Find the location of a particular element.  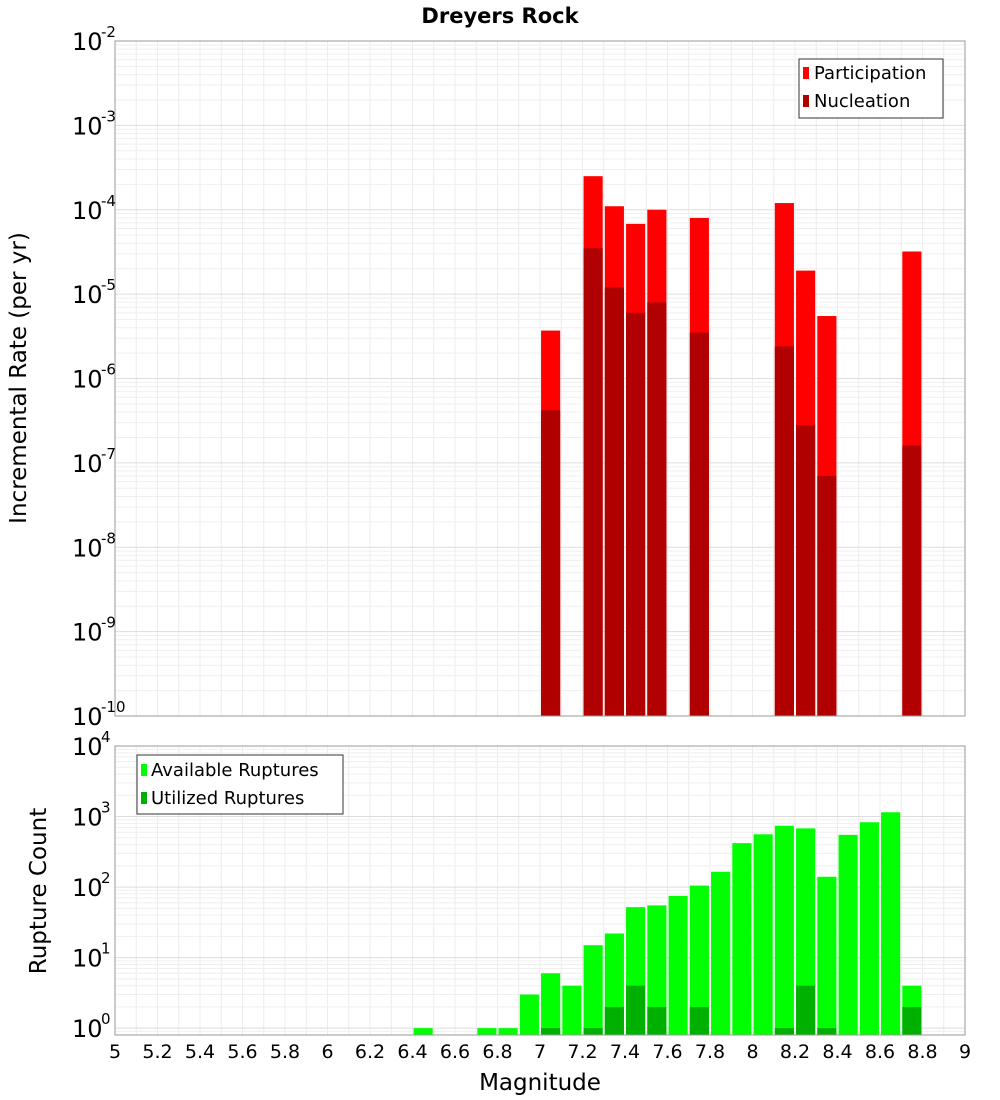

x-tick-label: 7.2 is located at coordinates (582, 1052).